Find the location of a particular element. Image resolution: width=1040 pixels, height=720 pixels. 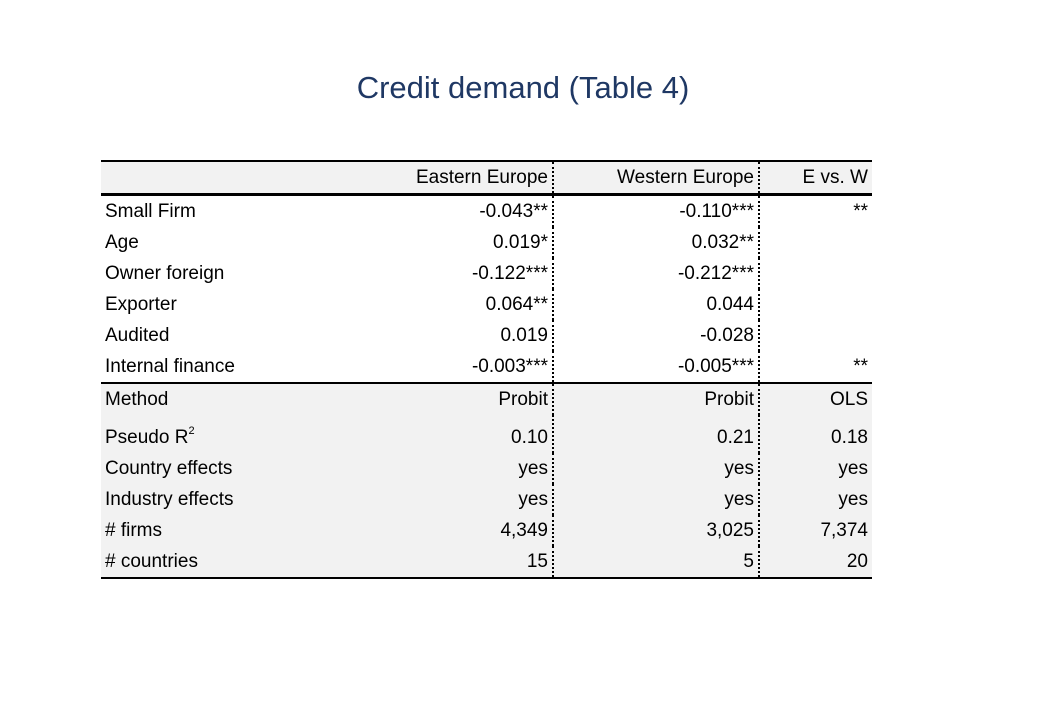

table-row-countries: # countries 15 5 20 is located at coordinates (486, 562).